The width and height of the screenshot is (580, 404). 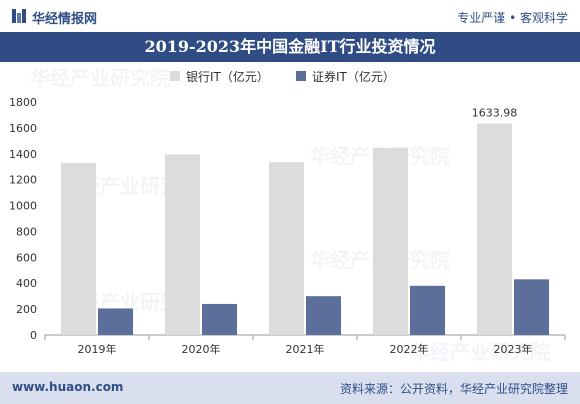 I want to click on y-tick-label: 1000, so click(x=23, y=206).